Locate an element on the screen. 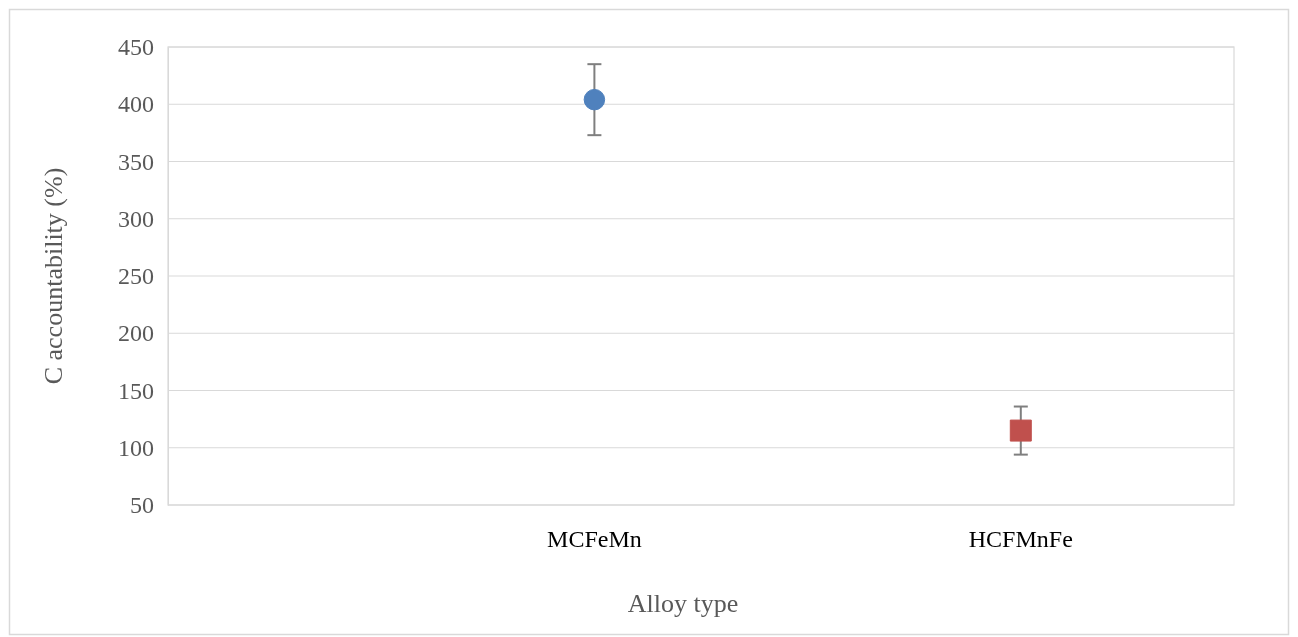 Image resolution: width=1298 pixels, height=637 pixels. y-tick-label: 50 is located at coordinates (142, 505).